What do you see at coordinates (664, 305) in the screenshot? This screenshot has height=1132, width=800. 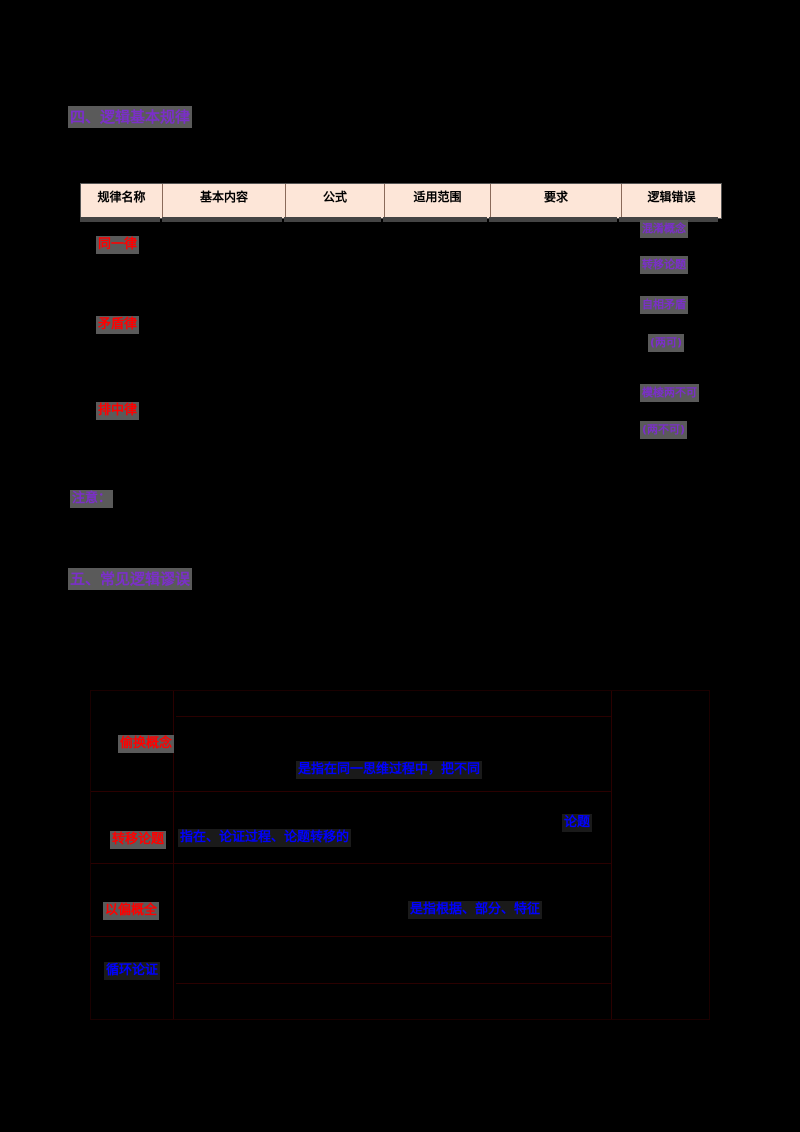 I see `error-3: 自相矛盾` at bounding box center [664, 305].